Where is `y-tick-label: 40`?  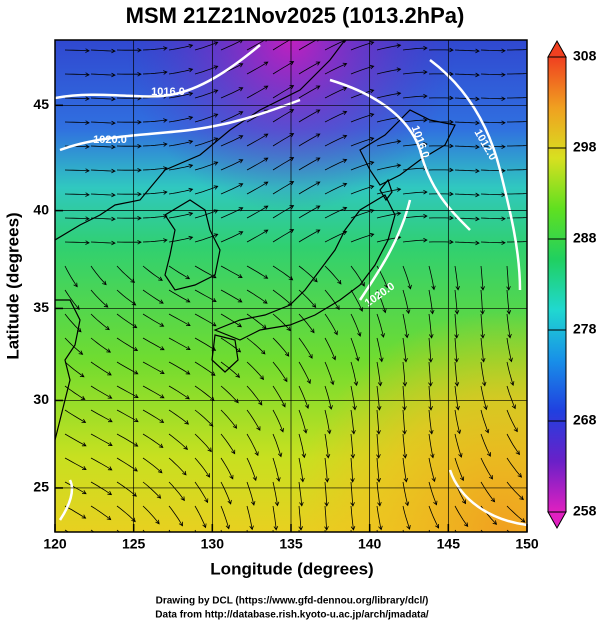
y-tick-label: 40 is located at coordinates (41, 209).